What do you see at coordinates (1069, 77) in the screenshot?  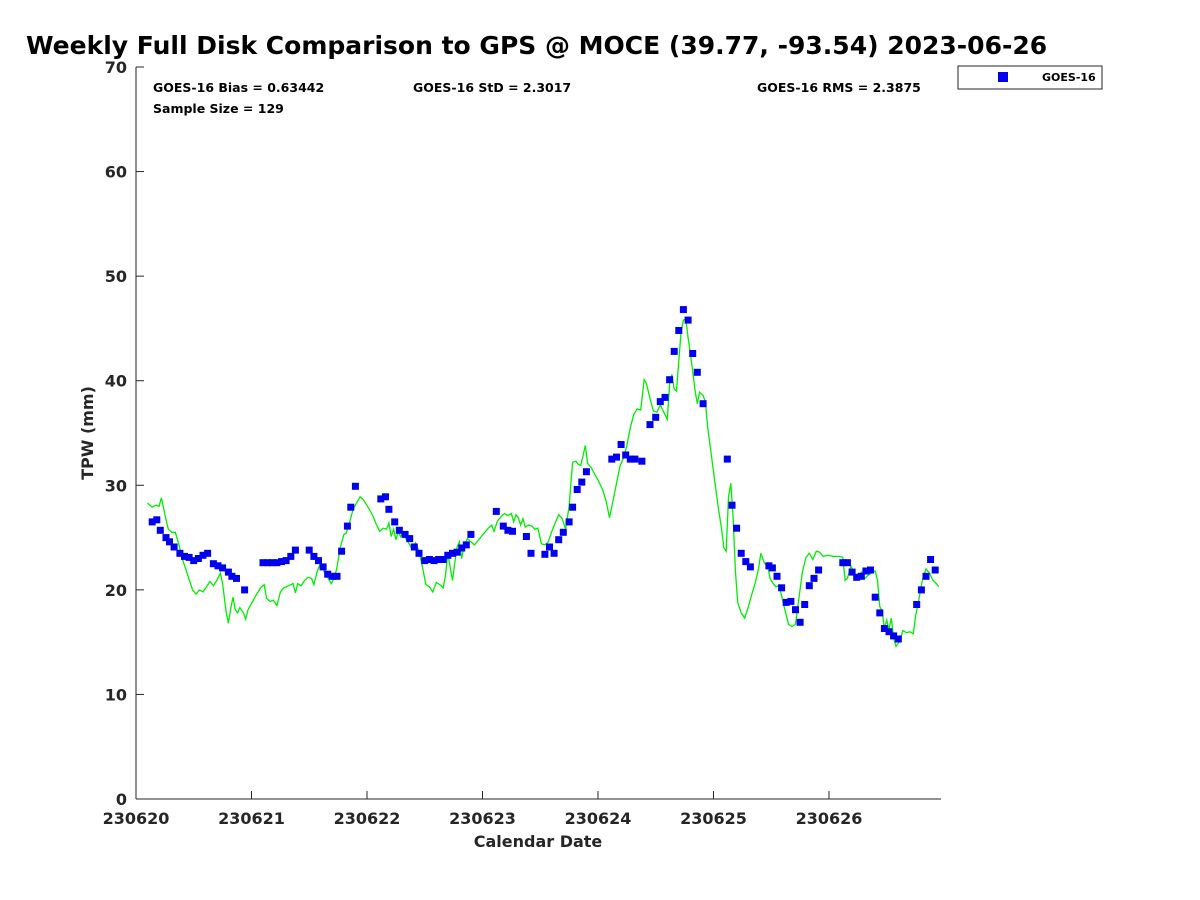 I see `legend-label-goes16: GOES-16` at bounding box center [1069, 77].